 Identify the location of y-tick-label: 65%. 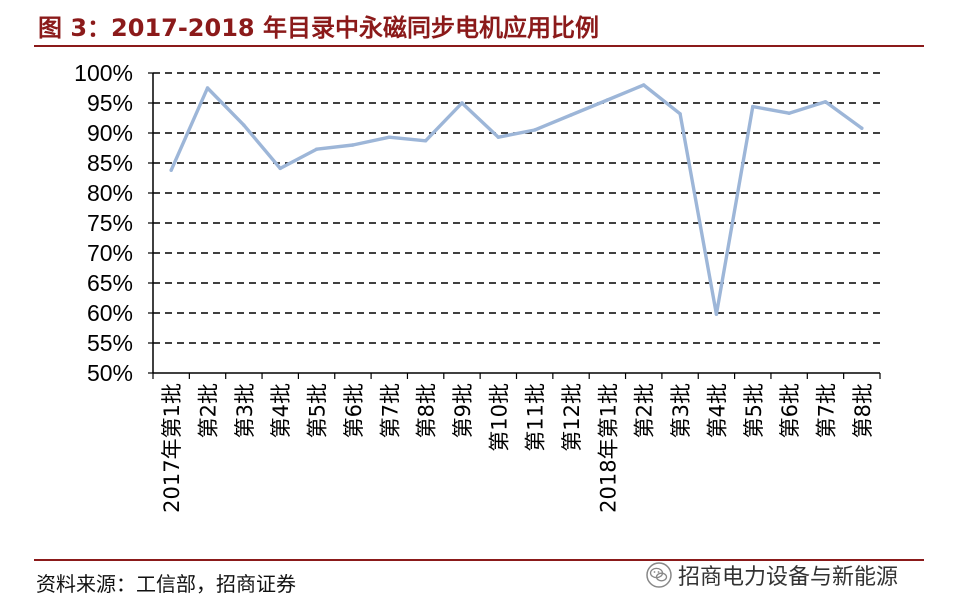
(110, 283).